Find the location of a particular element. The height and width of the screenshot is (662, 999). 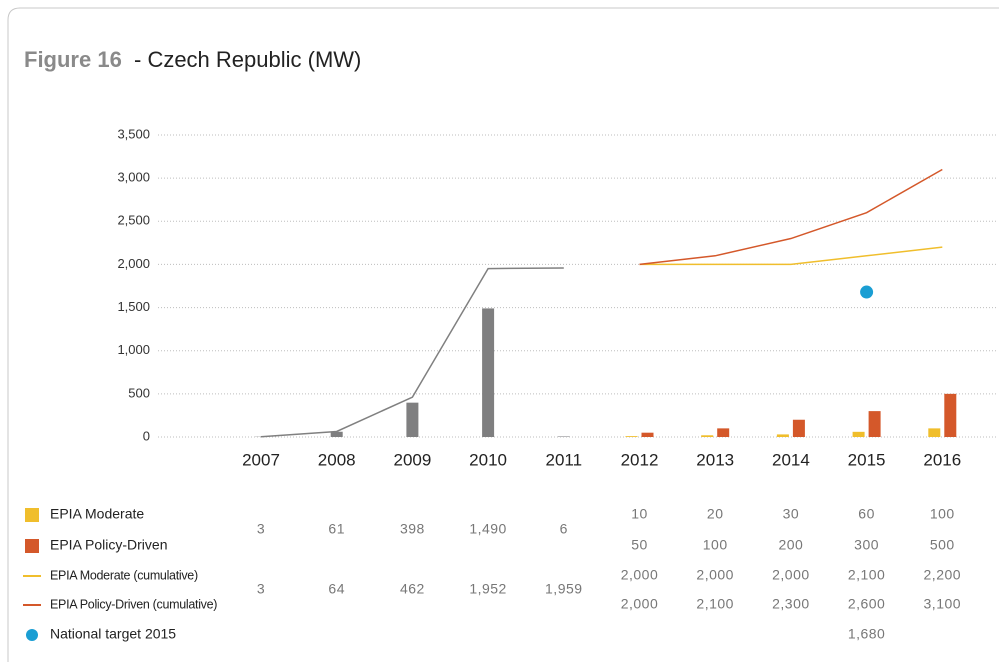

table-cell: 1,680 is located at coordinates (867, 634).